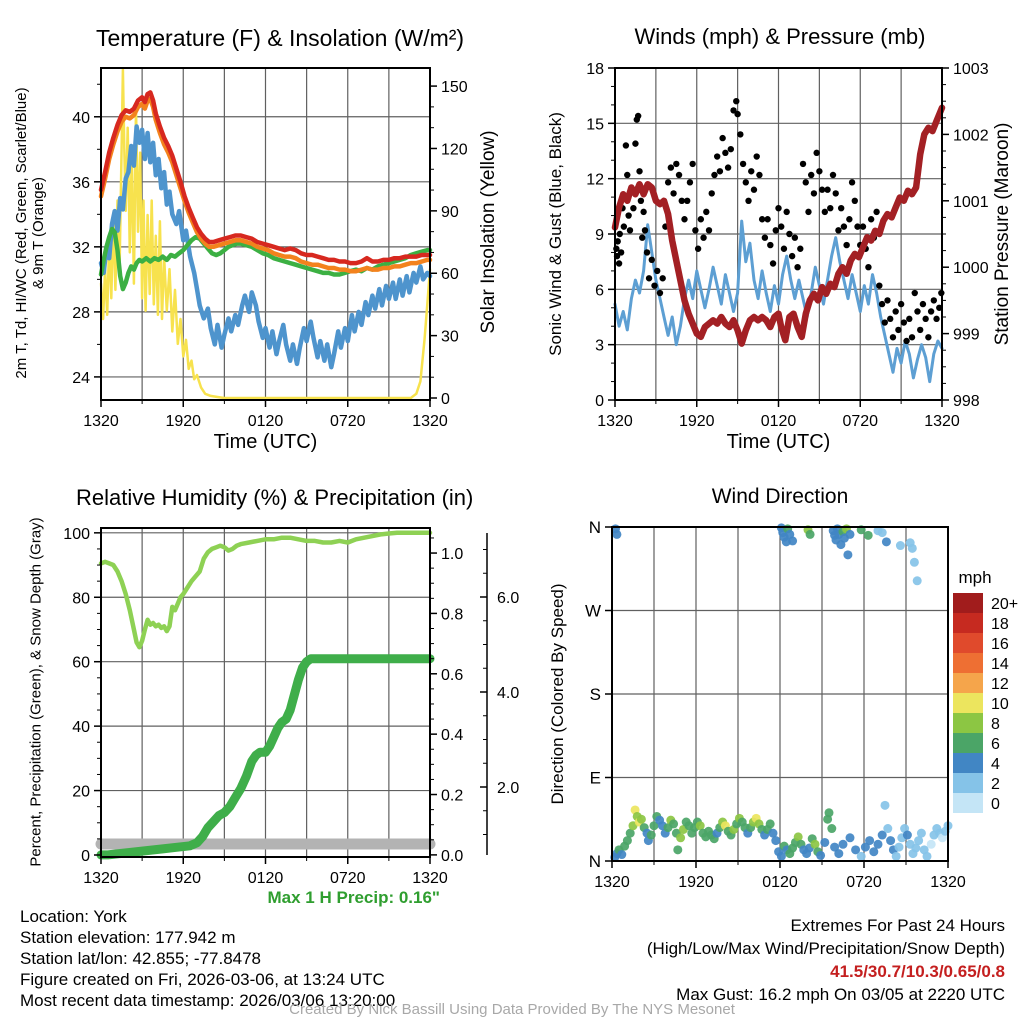 This screenshot has height=1024, width=1024. What do you see at coordinates (508, 788) in the screenshot?
I see `svg-text: 2.0` at bounding box center [508, 788].